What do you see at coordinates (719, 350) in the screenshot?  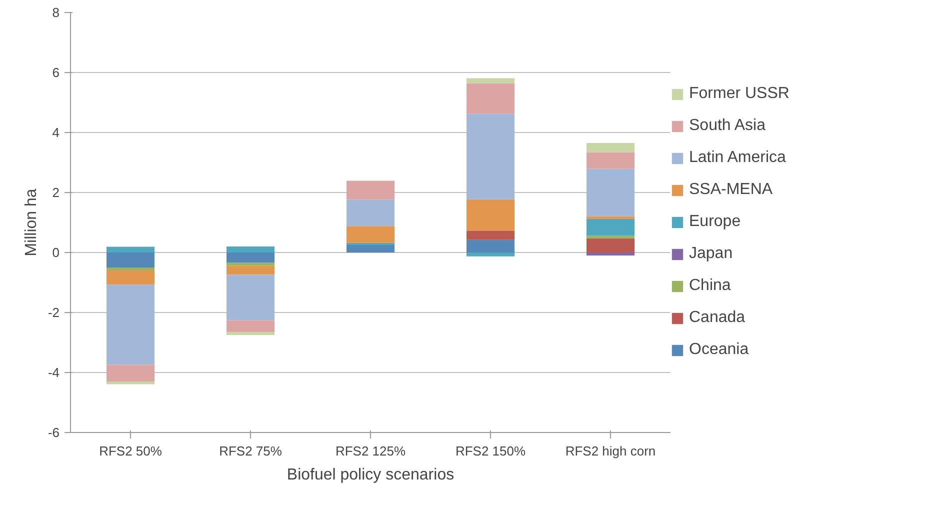 I see `legend-label: Oceania` at bounding box center [719, 350].